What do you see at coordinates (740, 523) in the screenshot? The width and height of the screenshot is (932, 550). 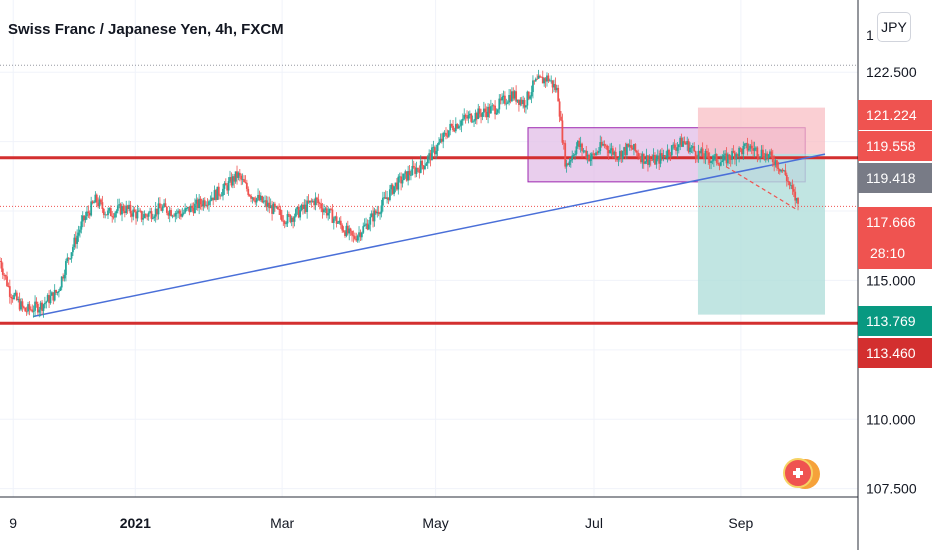 I see `x-tick-label: Sep` at bounding box center [740, 523].